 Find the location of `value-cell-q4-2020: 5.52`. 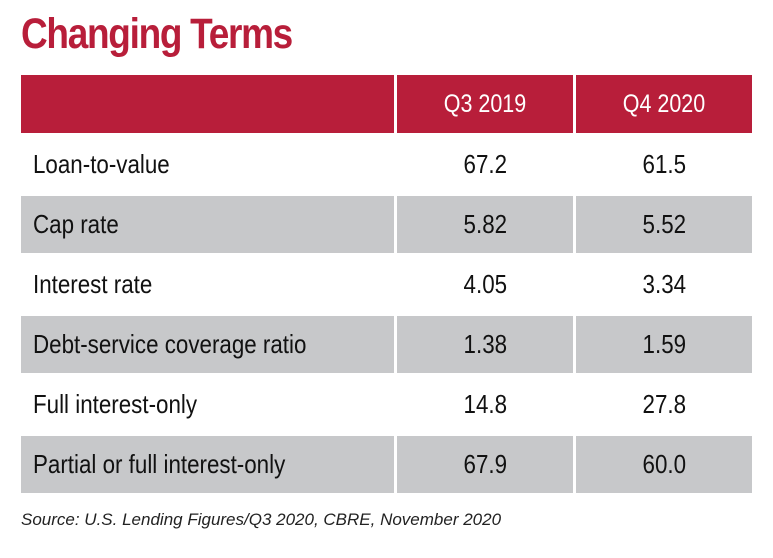

value-cell-q4-2020: 5.52 is located at coordinates (662, 224).